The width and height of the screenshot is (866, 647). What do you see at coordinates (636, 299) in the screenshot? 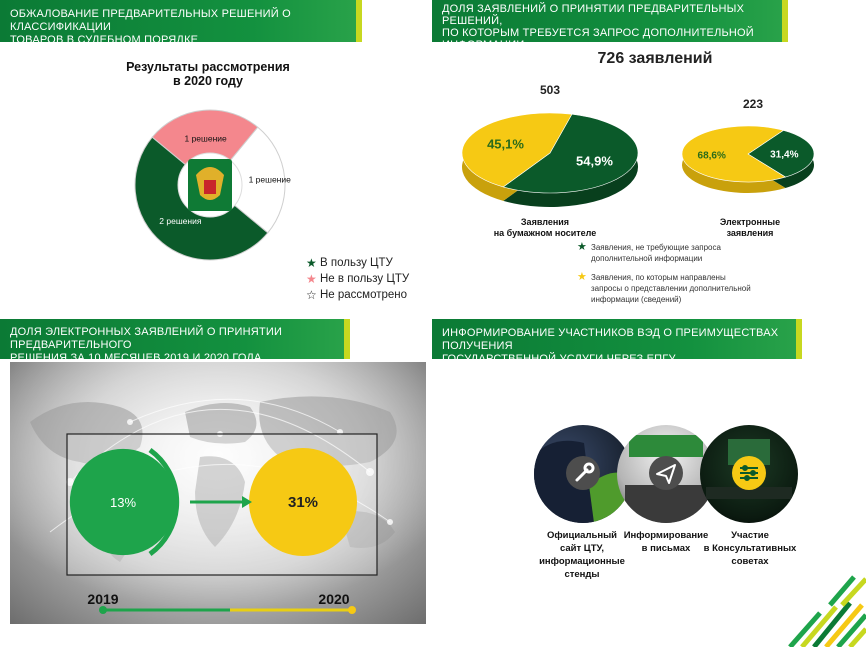
I see `legend-line: информации (сведений)` at bounding box center [636, 299].